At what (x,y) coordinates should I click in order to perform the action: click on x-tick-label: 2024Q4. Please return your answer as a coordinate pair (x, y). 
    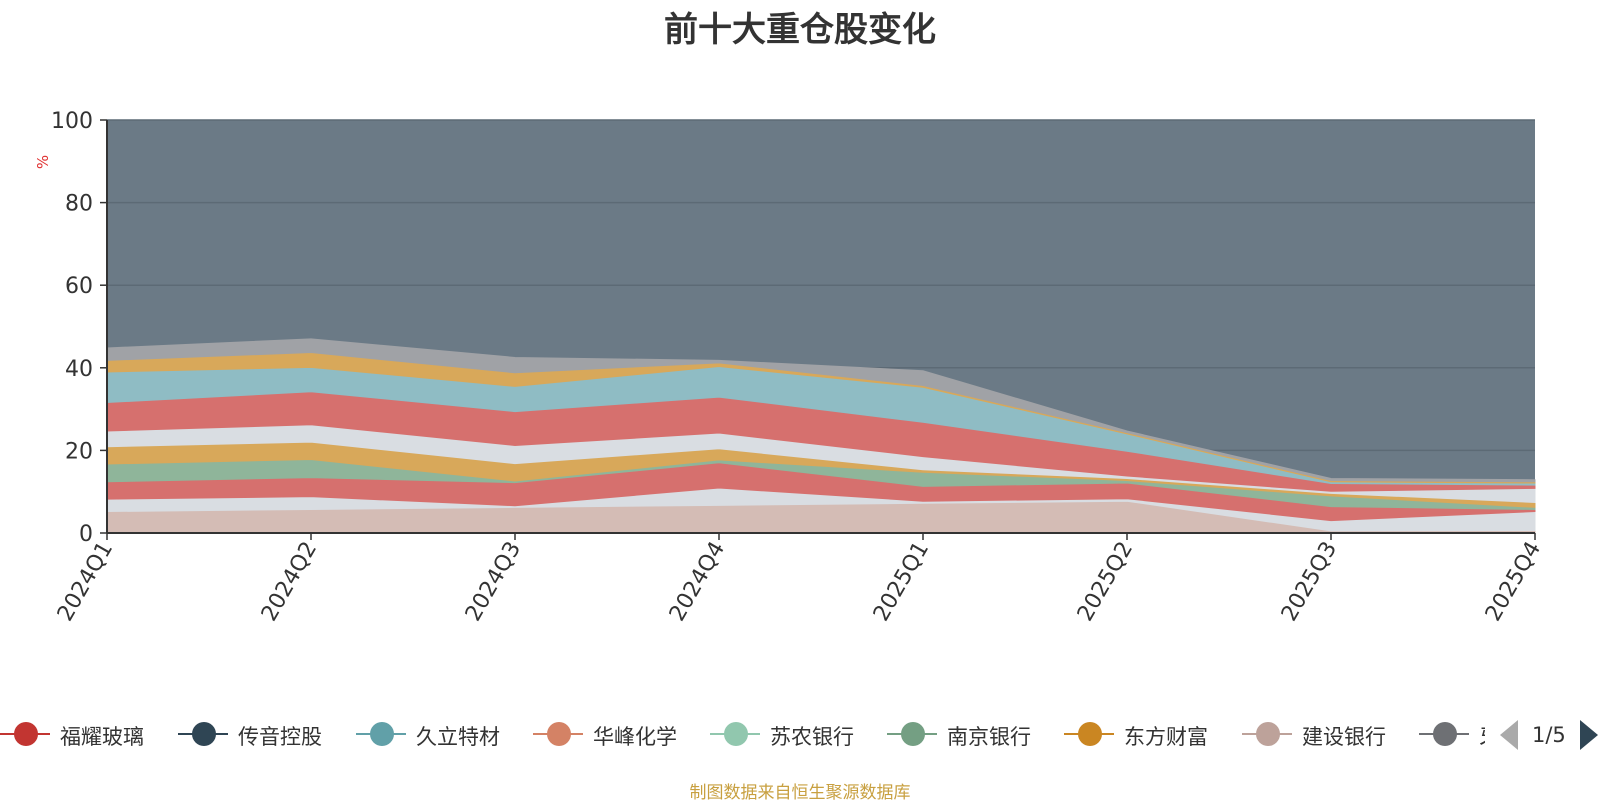
    Looking at the image, I should click on (697, 582).